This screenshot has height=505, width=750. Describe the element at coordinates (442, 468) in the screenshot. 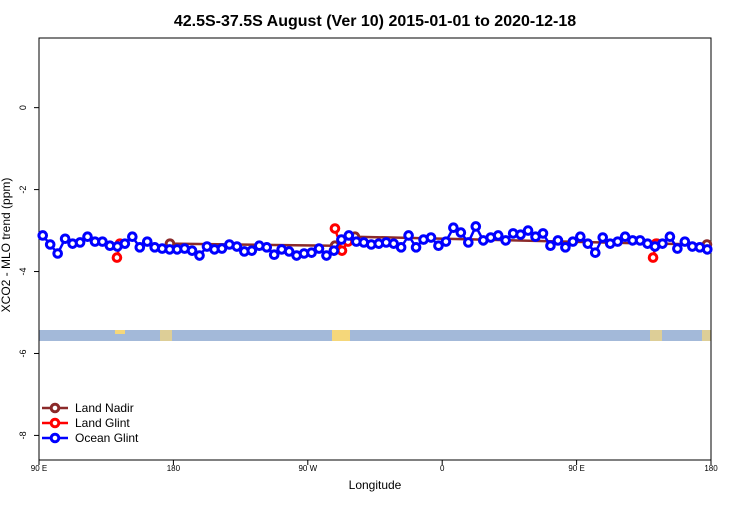

I see `x-tick-label: 0` at that location.